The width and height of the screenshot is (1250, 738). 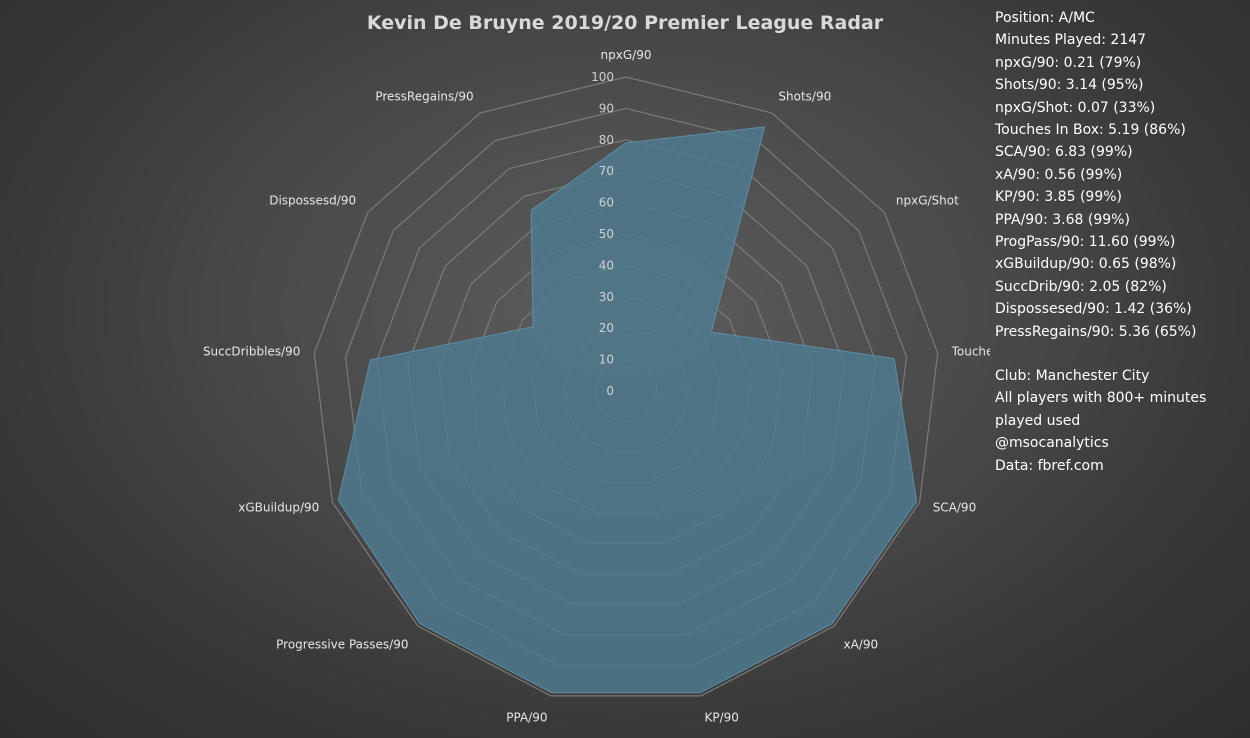 I want to click on axis-label: PressRegains/90, so click(x=424, y=97).